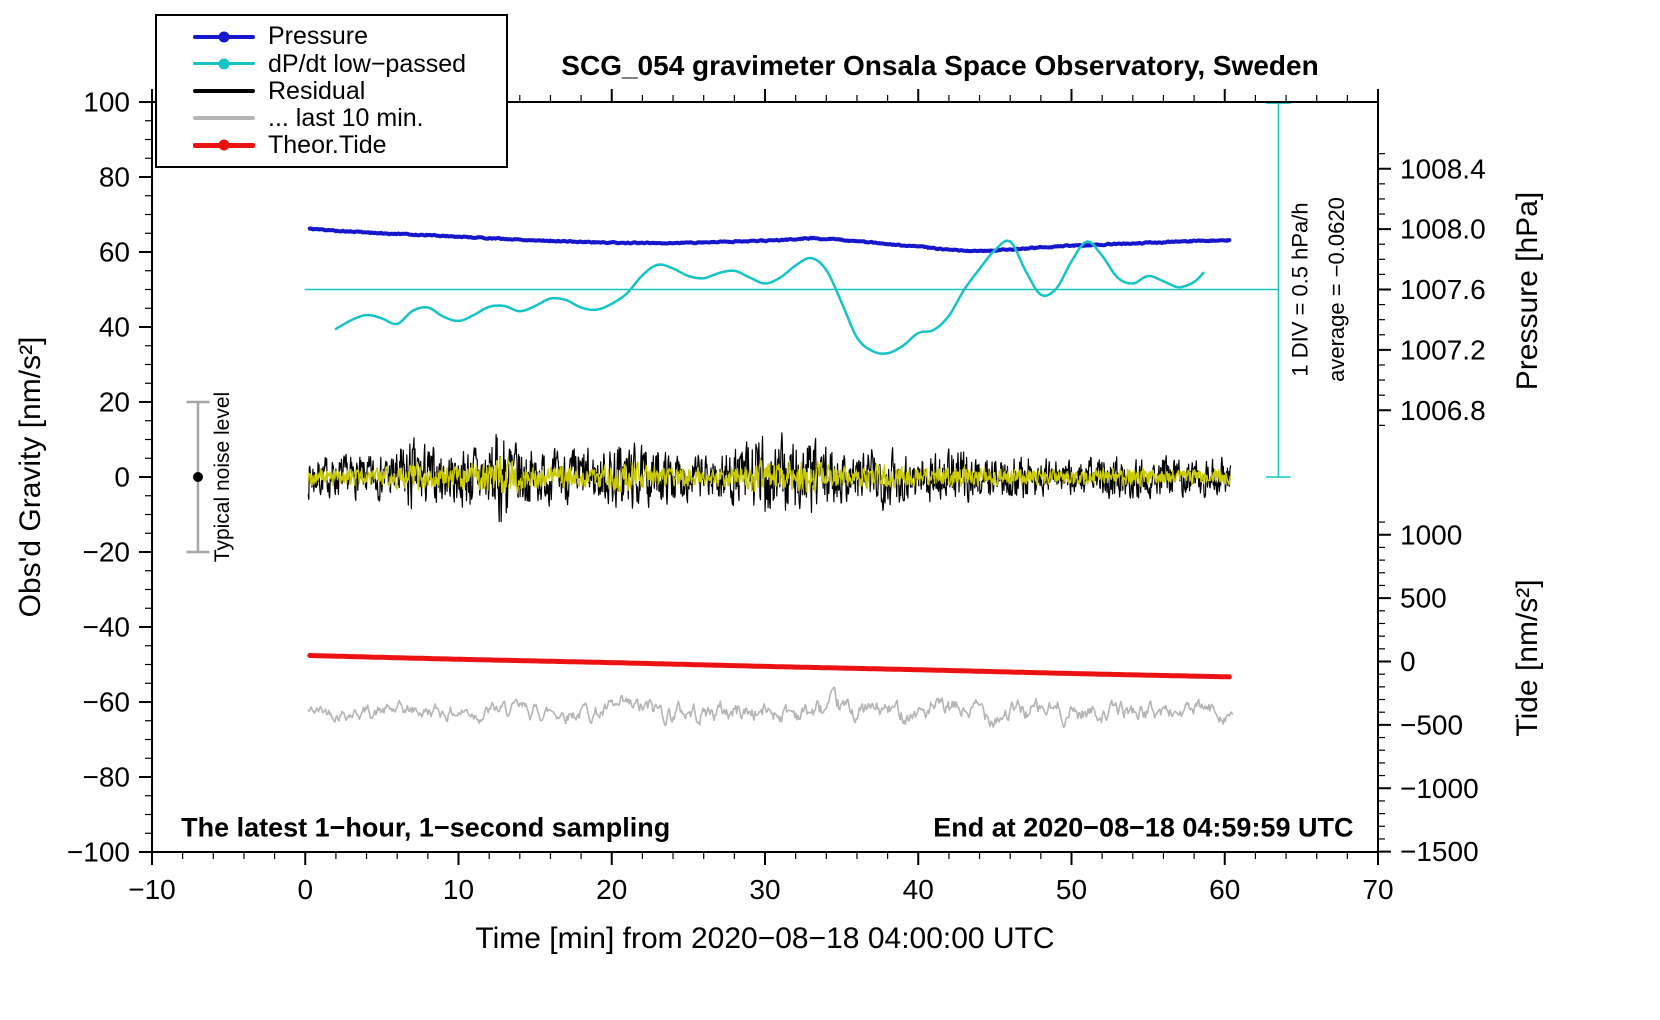 The height and width of the screenshot is (1020, 1660). I want to click on legend-item-residual: Residual, so click(331, 91).